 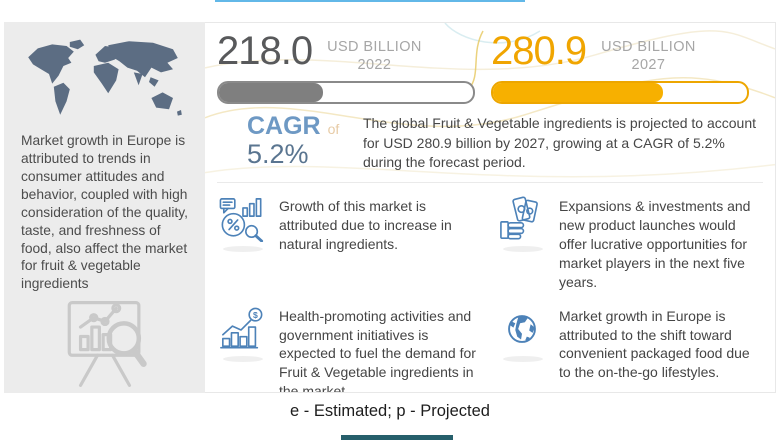 What do you see at coordinates (107, 344) in the screenshot?
I see `presentation-chart-magnifier-icon` at bounding box center [107, 344].